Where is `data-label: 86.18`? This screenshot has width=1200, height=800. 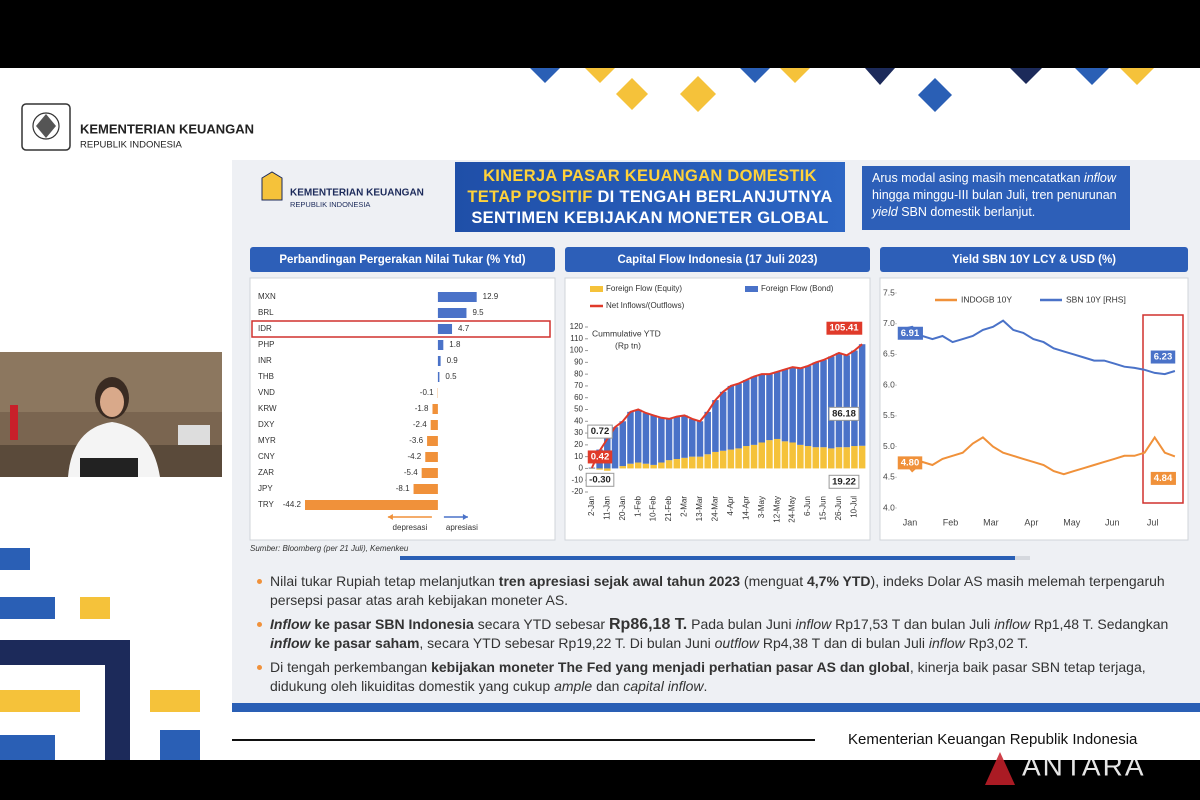 data-label: 86.18 is located at coordinates (844, 413).